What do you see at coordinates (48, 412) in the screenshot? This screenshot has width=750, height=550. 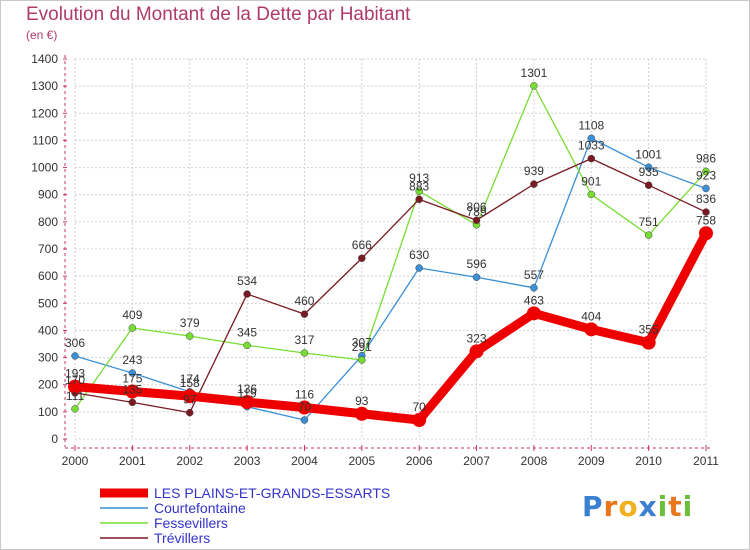 I see `y-tick-label: 100` at bounding box center [48, 412].